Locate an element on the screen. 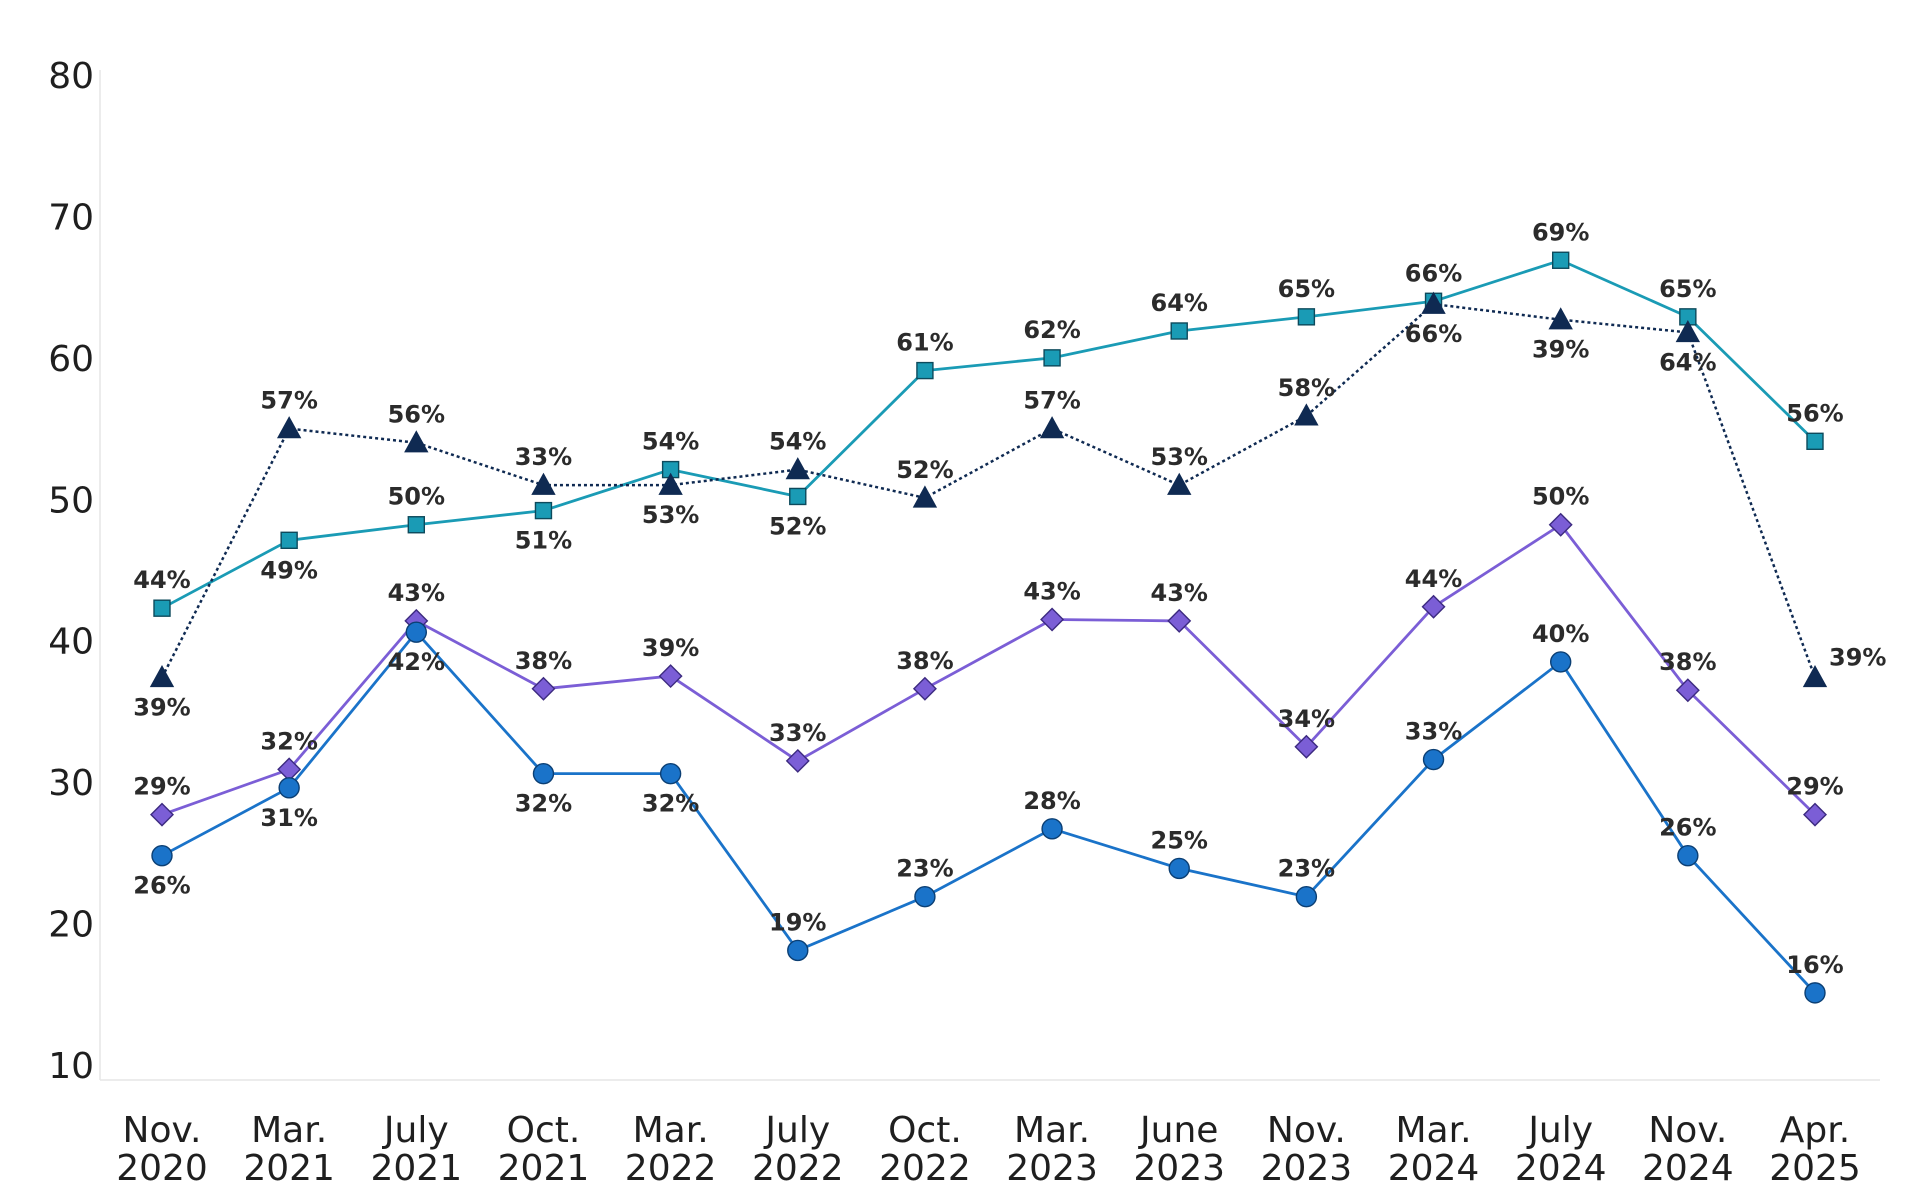  x-tick-label: June 2023 is located at coordinates (1179, 1149).